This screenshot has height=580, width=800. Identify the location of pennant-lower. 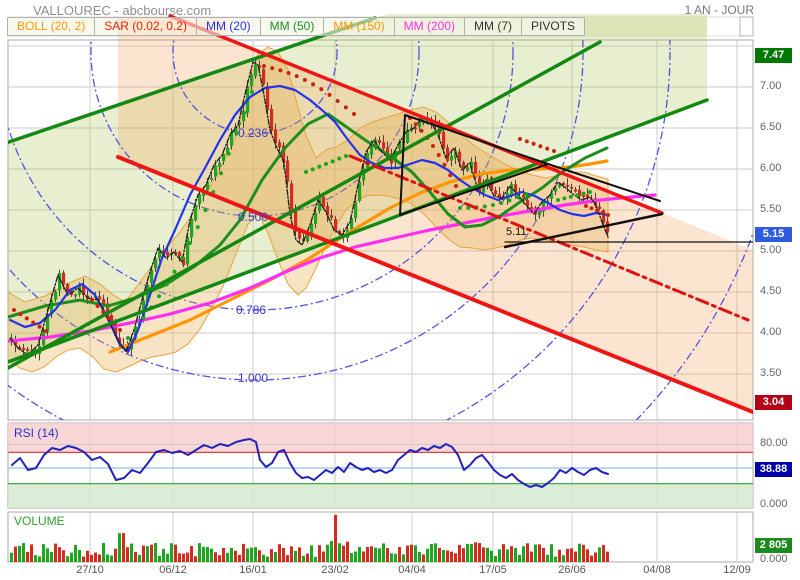
(474, 189).